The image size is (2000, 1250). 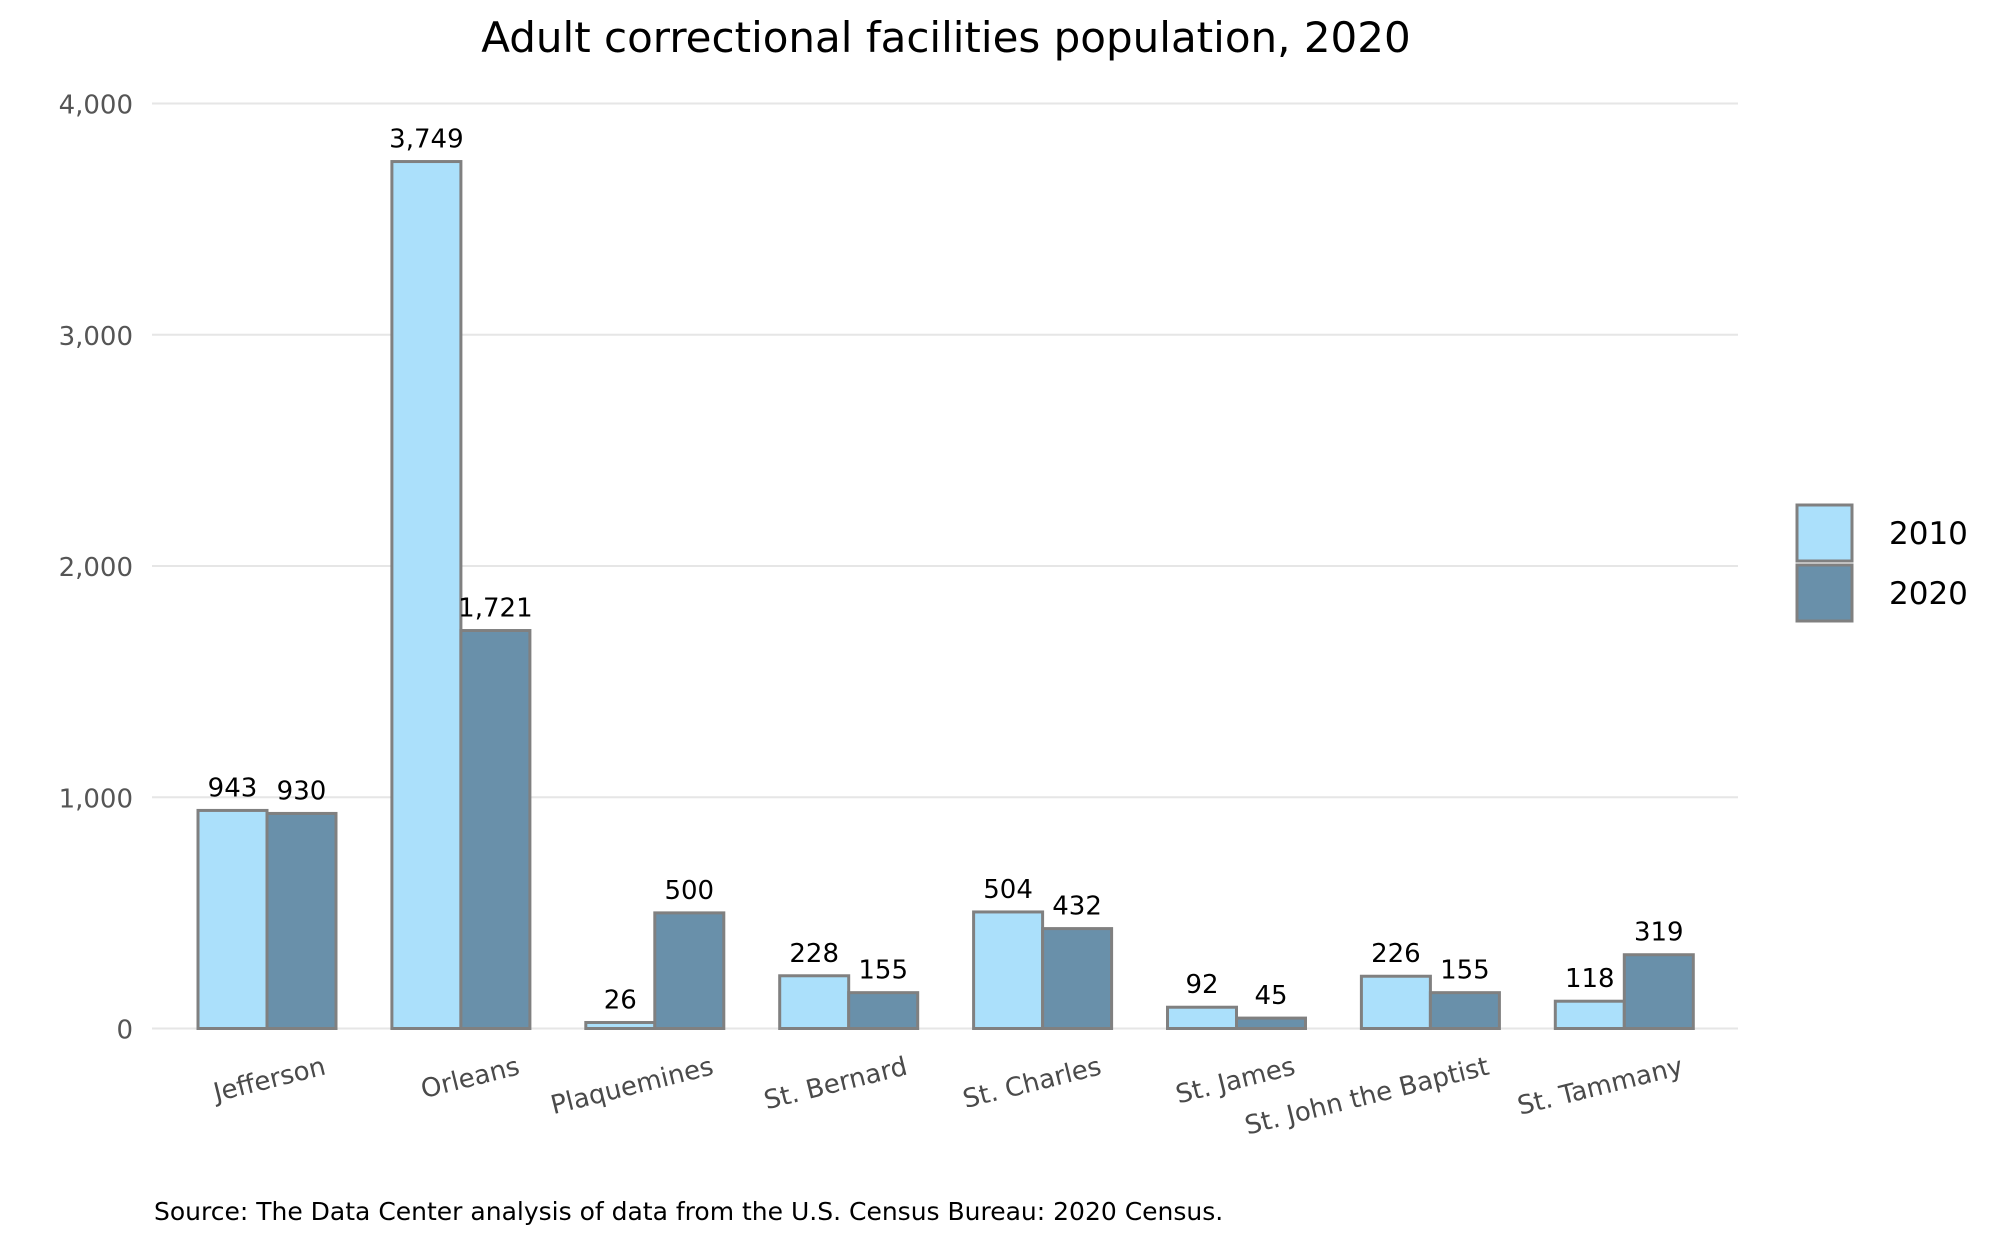 What do you see at coordinates (1077, 978) in the screenshot?
I see `bar-2020-st-charles` at bounding box center [1077, 978].